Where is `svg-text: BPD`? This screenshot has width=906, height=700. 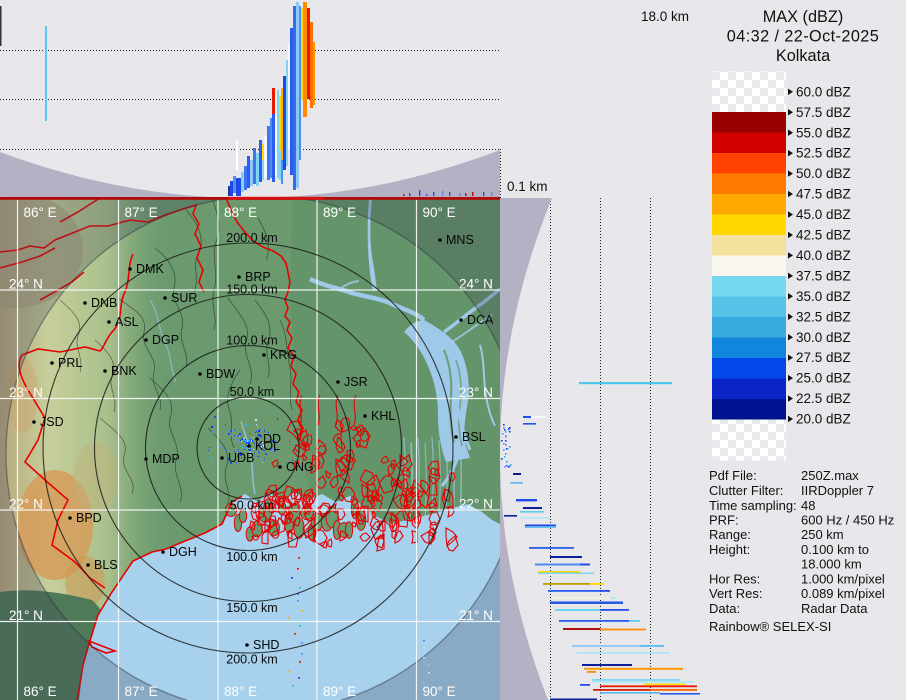
svg-text: BPD is located at coordinates (89, 518).